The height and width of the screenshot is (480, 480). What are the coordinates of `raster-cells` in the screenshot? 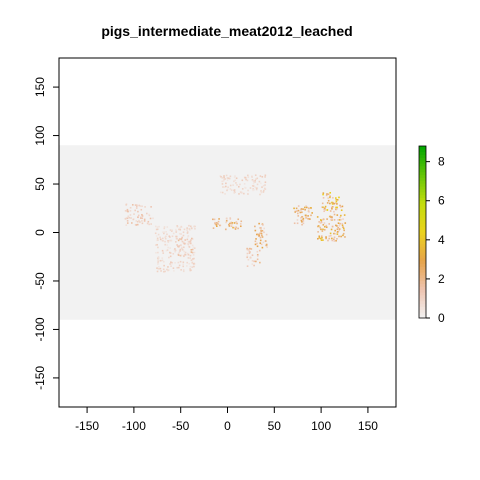 It's located at (235, 223).